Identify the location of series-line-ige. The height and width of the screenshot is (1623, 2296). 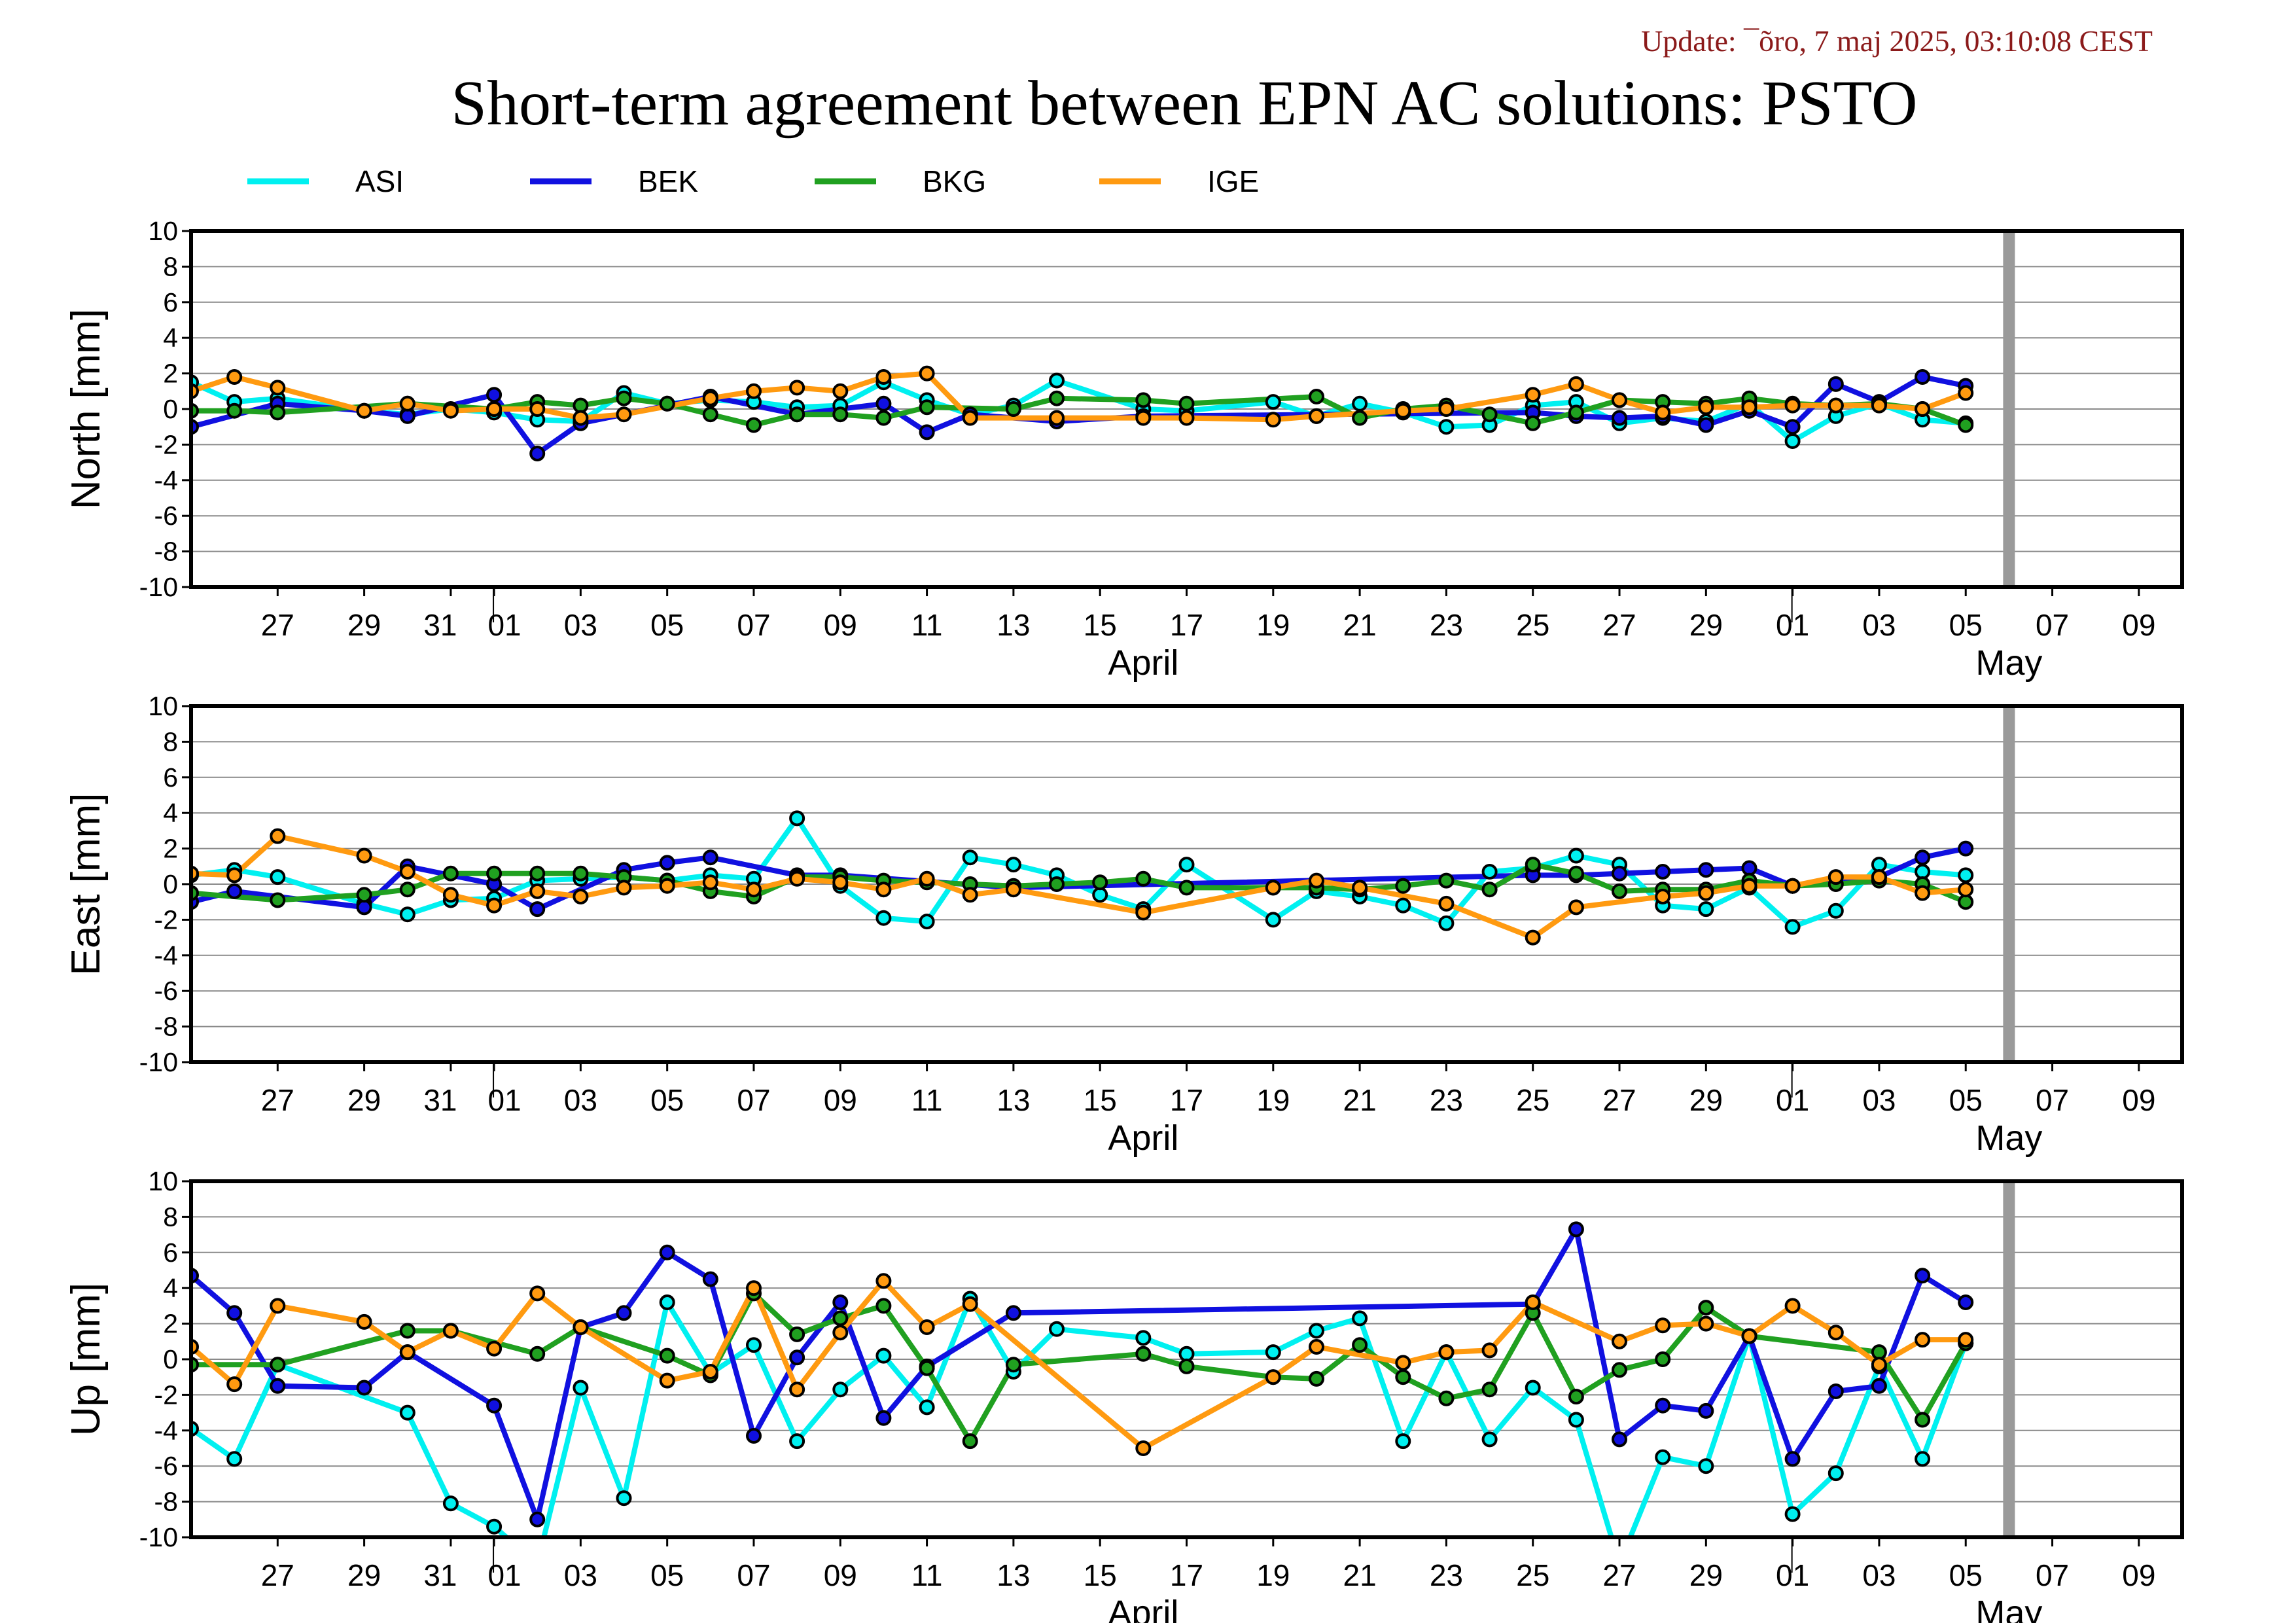
(1078, 886).